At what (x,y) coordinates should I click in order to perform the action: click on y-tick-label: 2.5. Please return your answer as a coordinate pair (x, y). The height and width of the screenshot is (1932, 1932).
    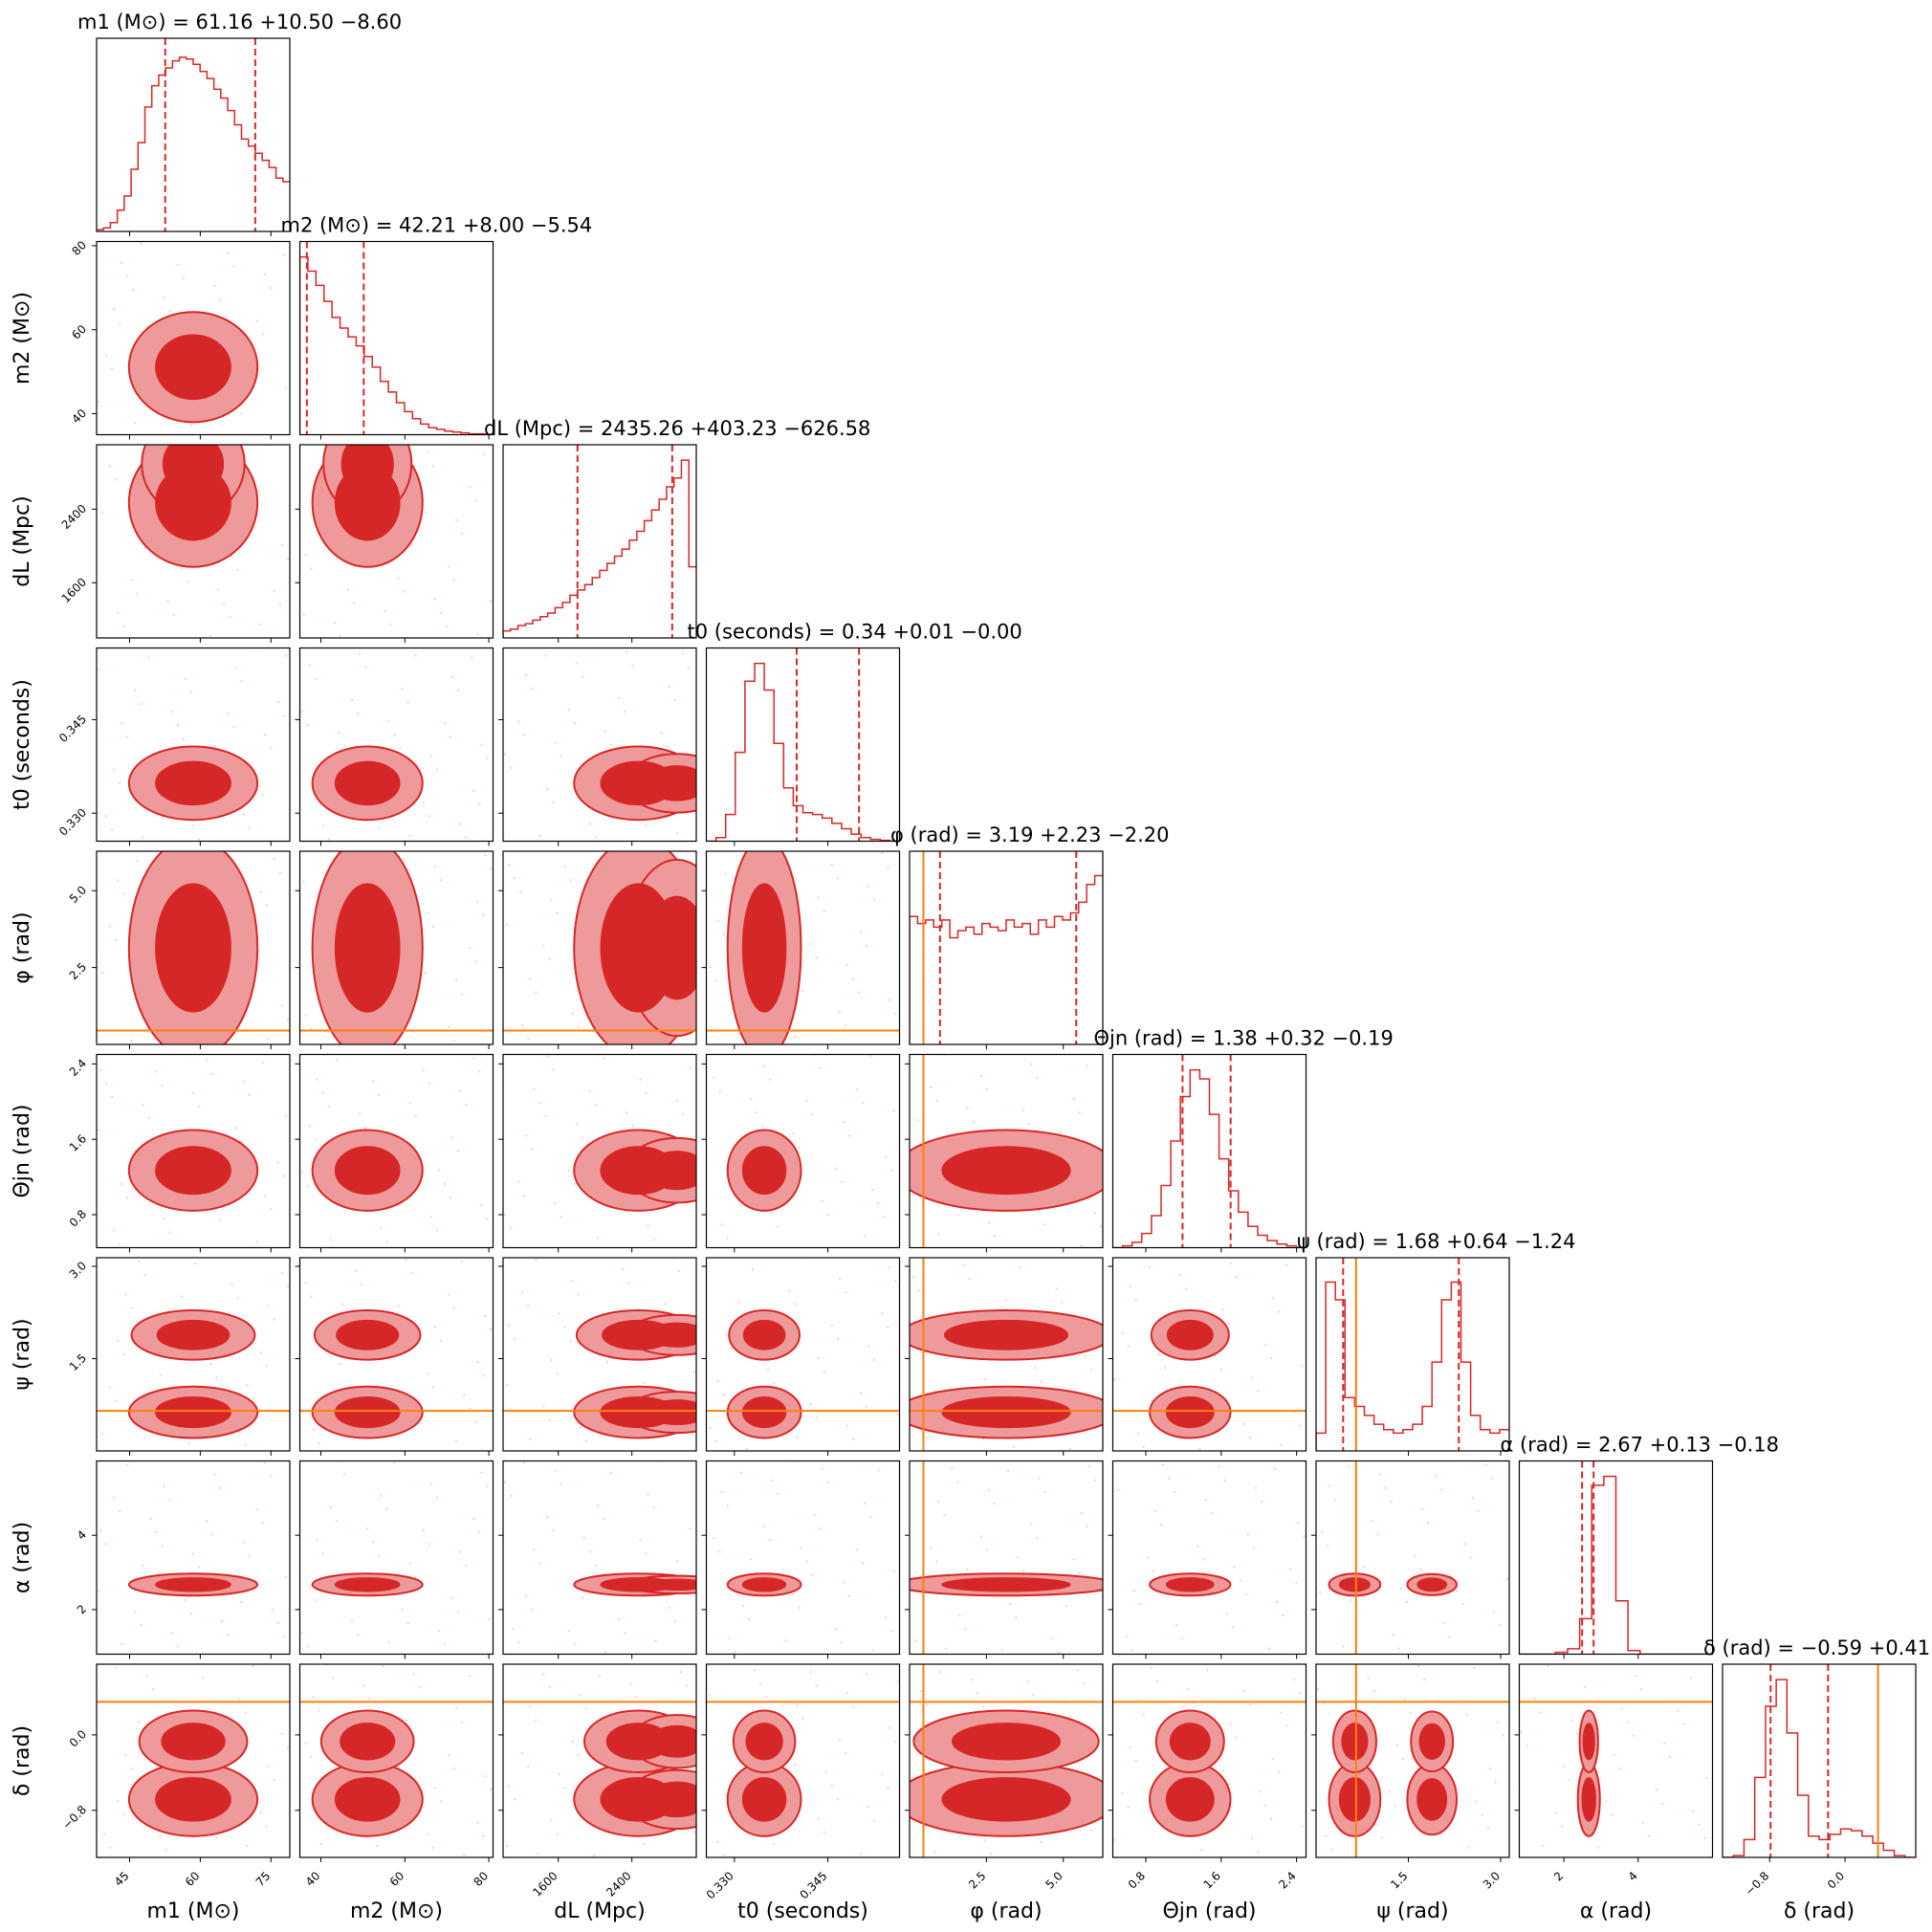
    Looking at the image, I should click on (78, 971).